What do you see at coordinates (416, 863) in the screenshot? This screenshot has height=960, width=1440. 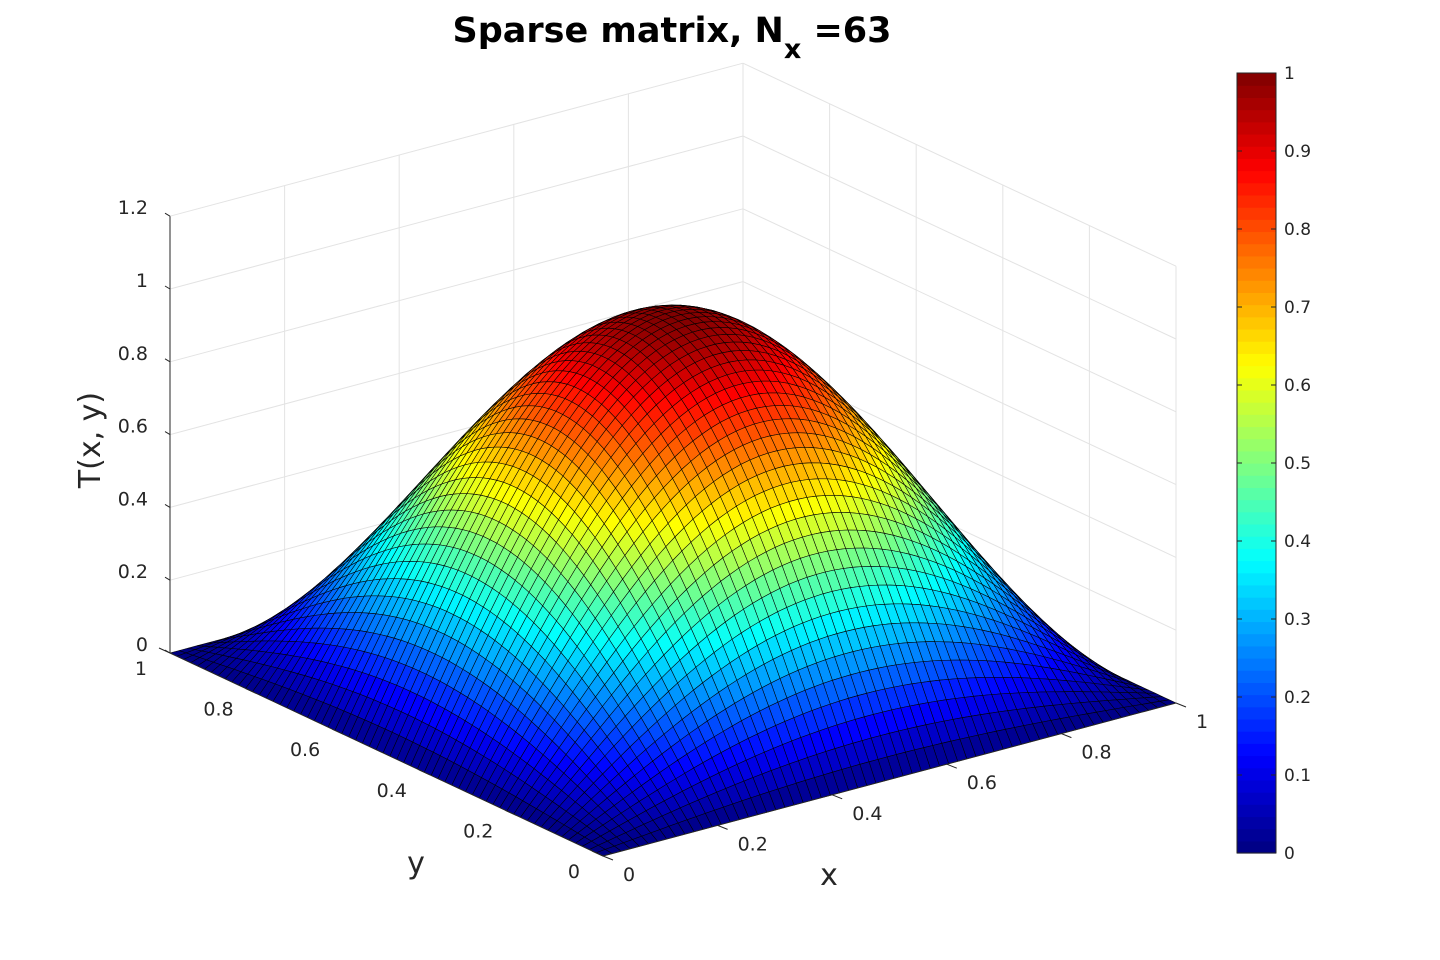 I see `y-axis-label: y` at bounding box center [416, 863].